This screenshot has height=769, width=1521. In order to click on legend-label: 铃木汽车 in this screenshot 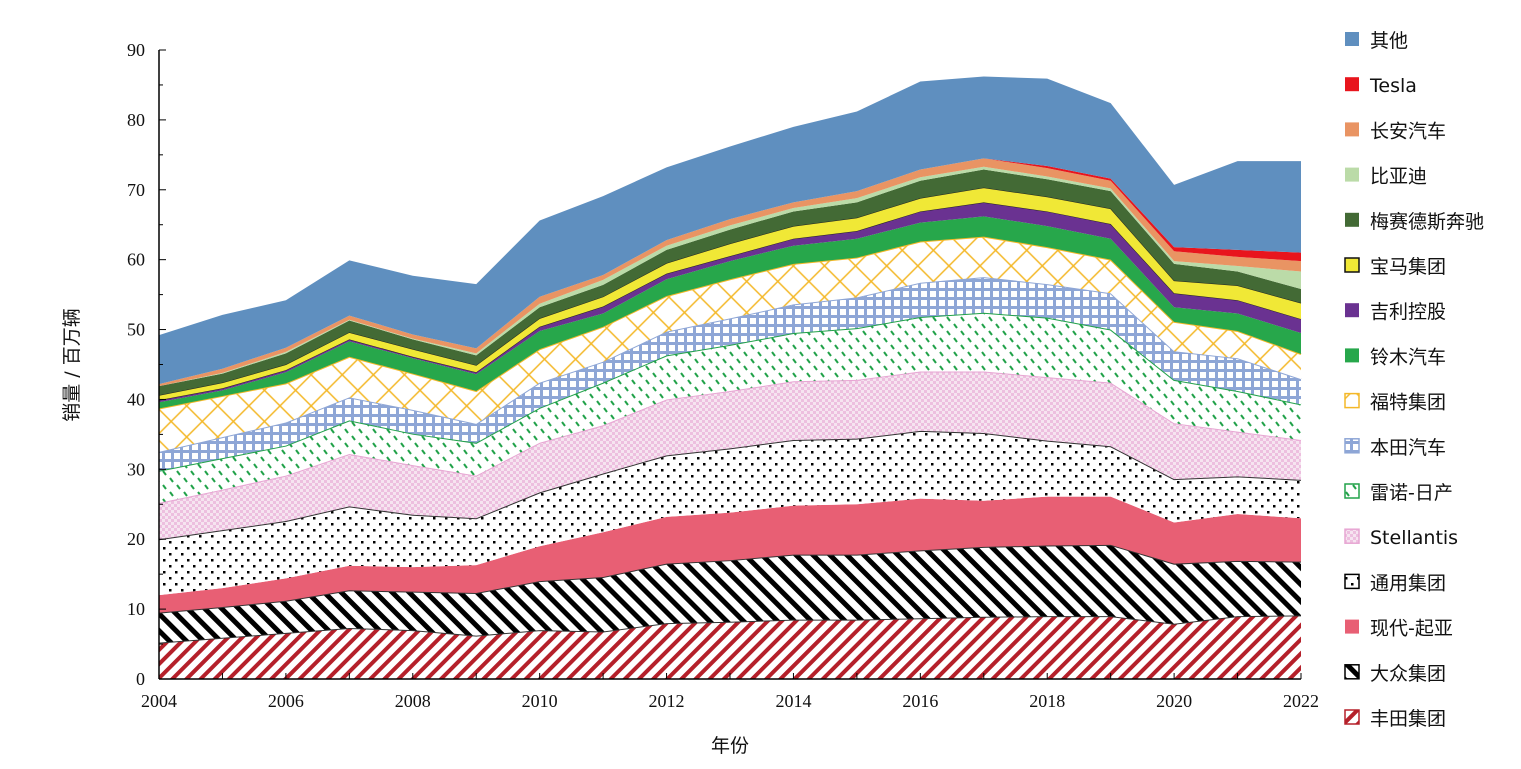, I will do `click(1408, 357)`.